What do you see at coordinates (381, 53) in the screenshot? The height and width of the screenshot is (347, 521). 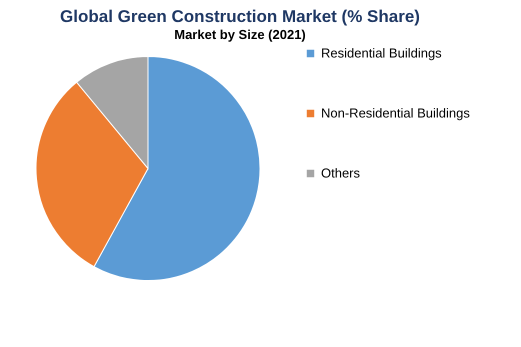 I see `legend-label: Residential Buildings` at bounding box center [381, 53].